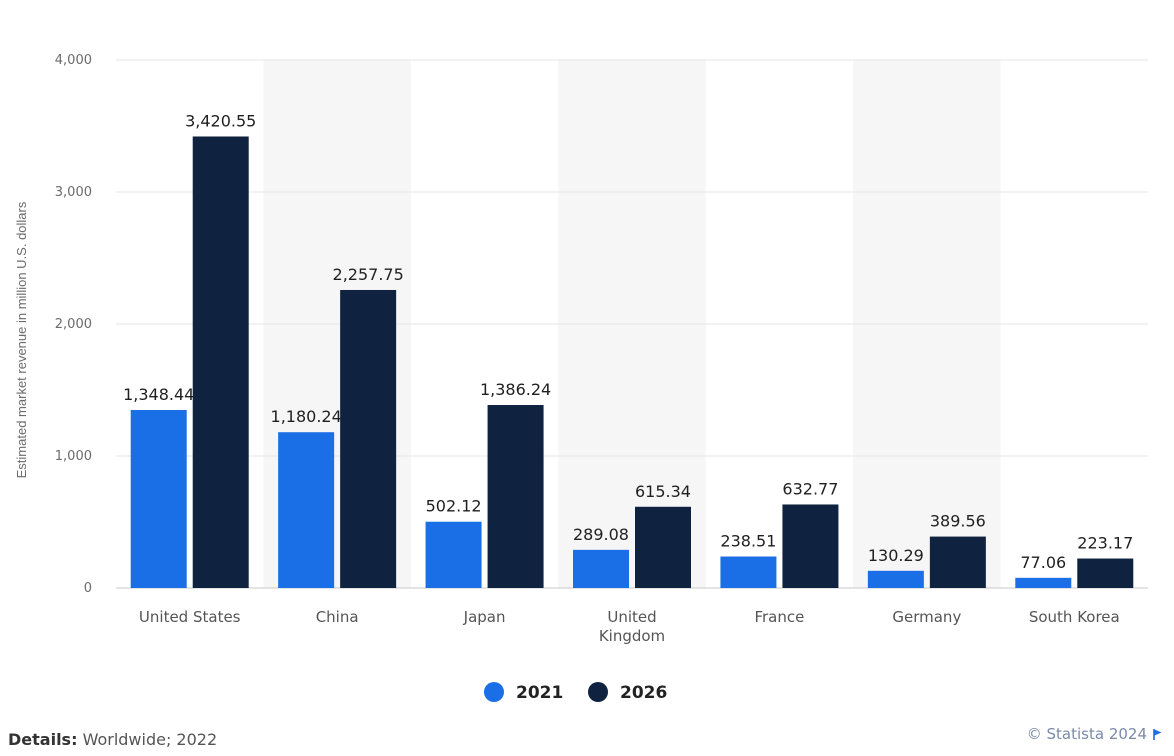  Describe the element at coordinates (220, 120) in the screenshot. I see `data-label-2026: 3,420.55` at that location.